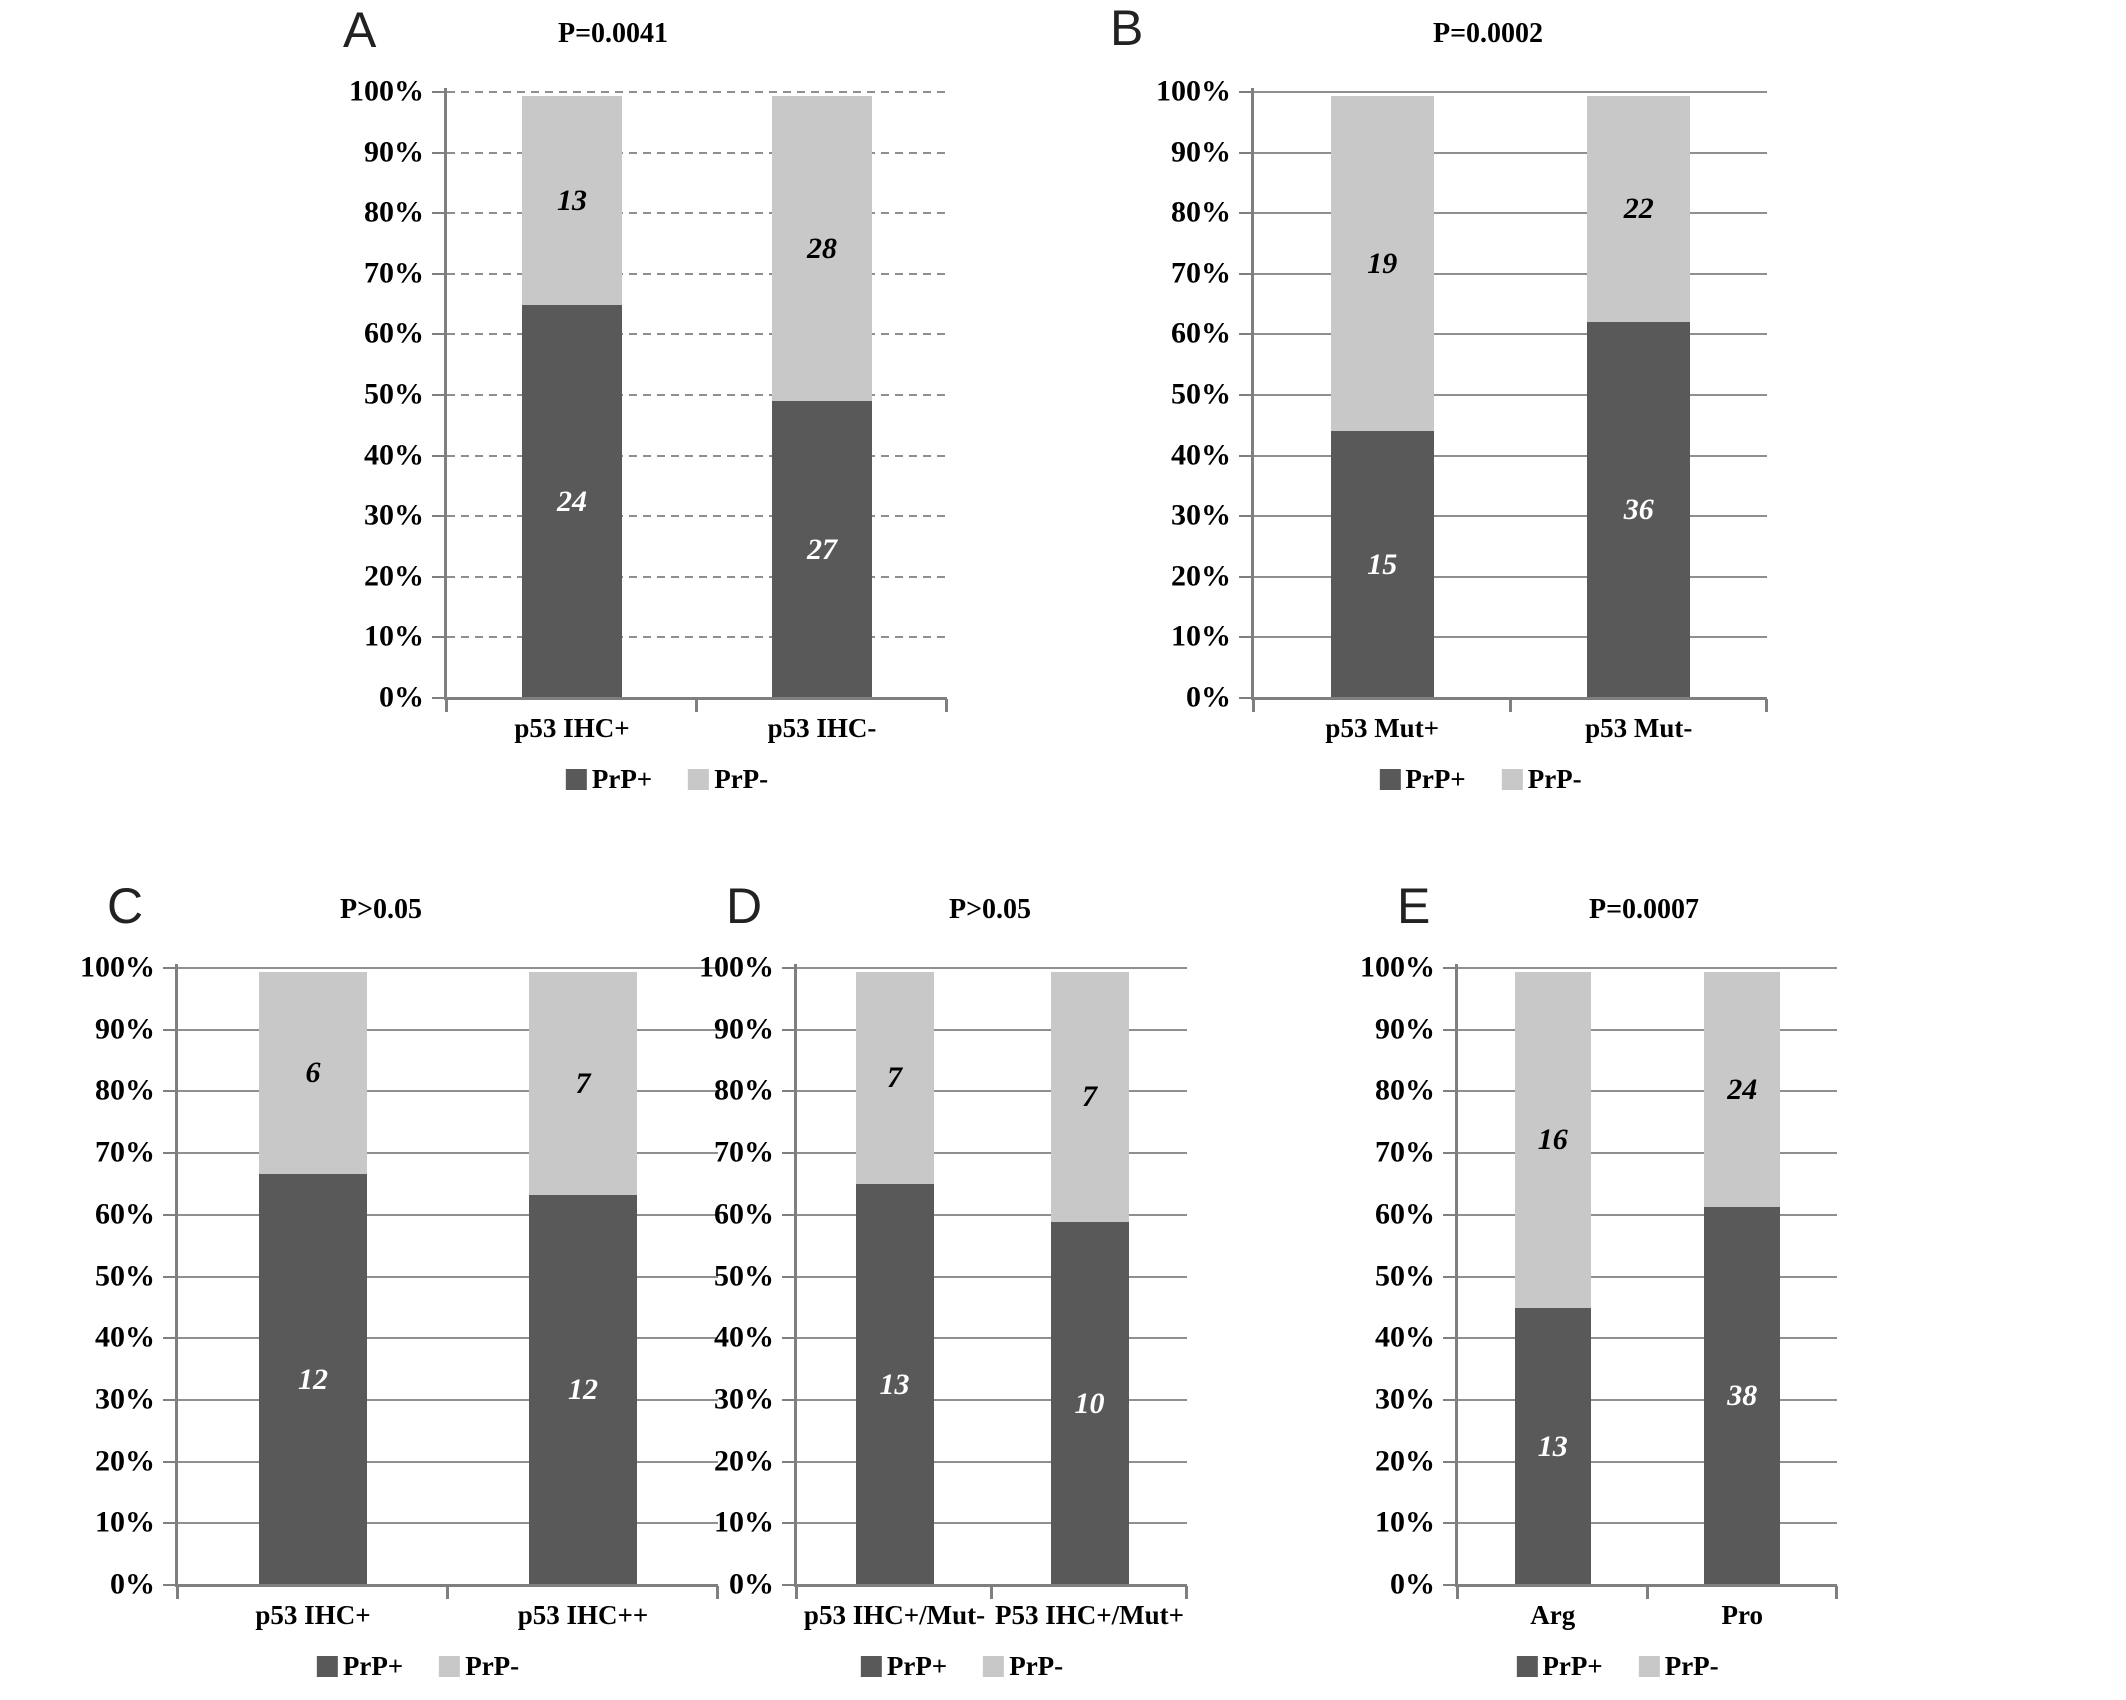  Describe the element at coordinates (1089, 1096) in the screenshot. I see `bar-value-label: 7` at that location.